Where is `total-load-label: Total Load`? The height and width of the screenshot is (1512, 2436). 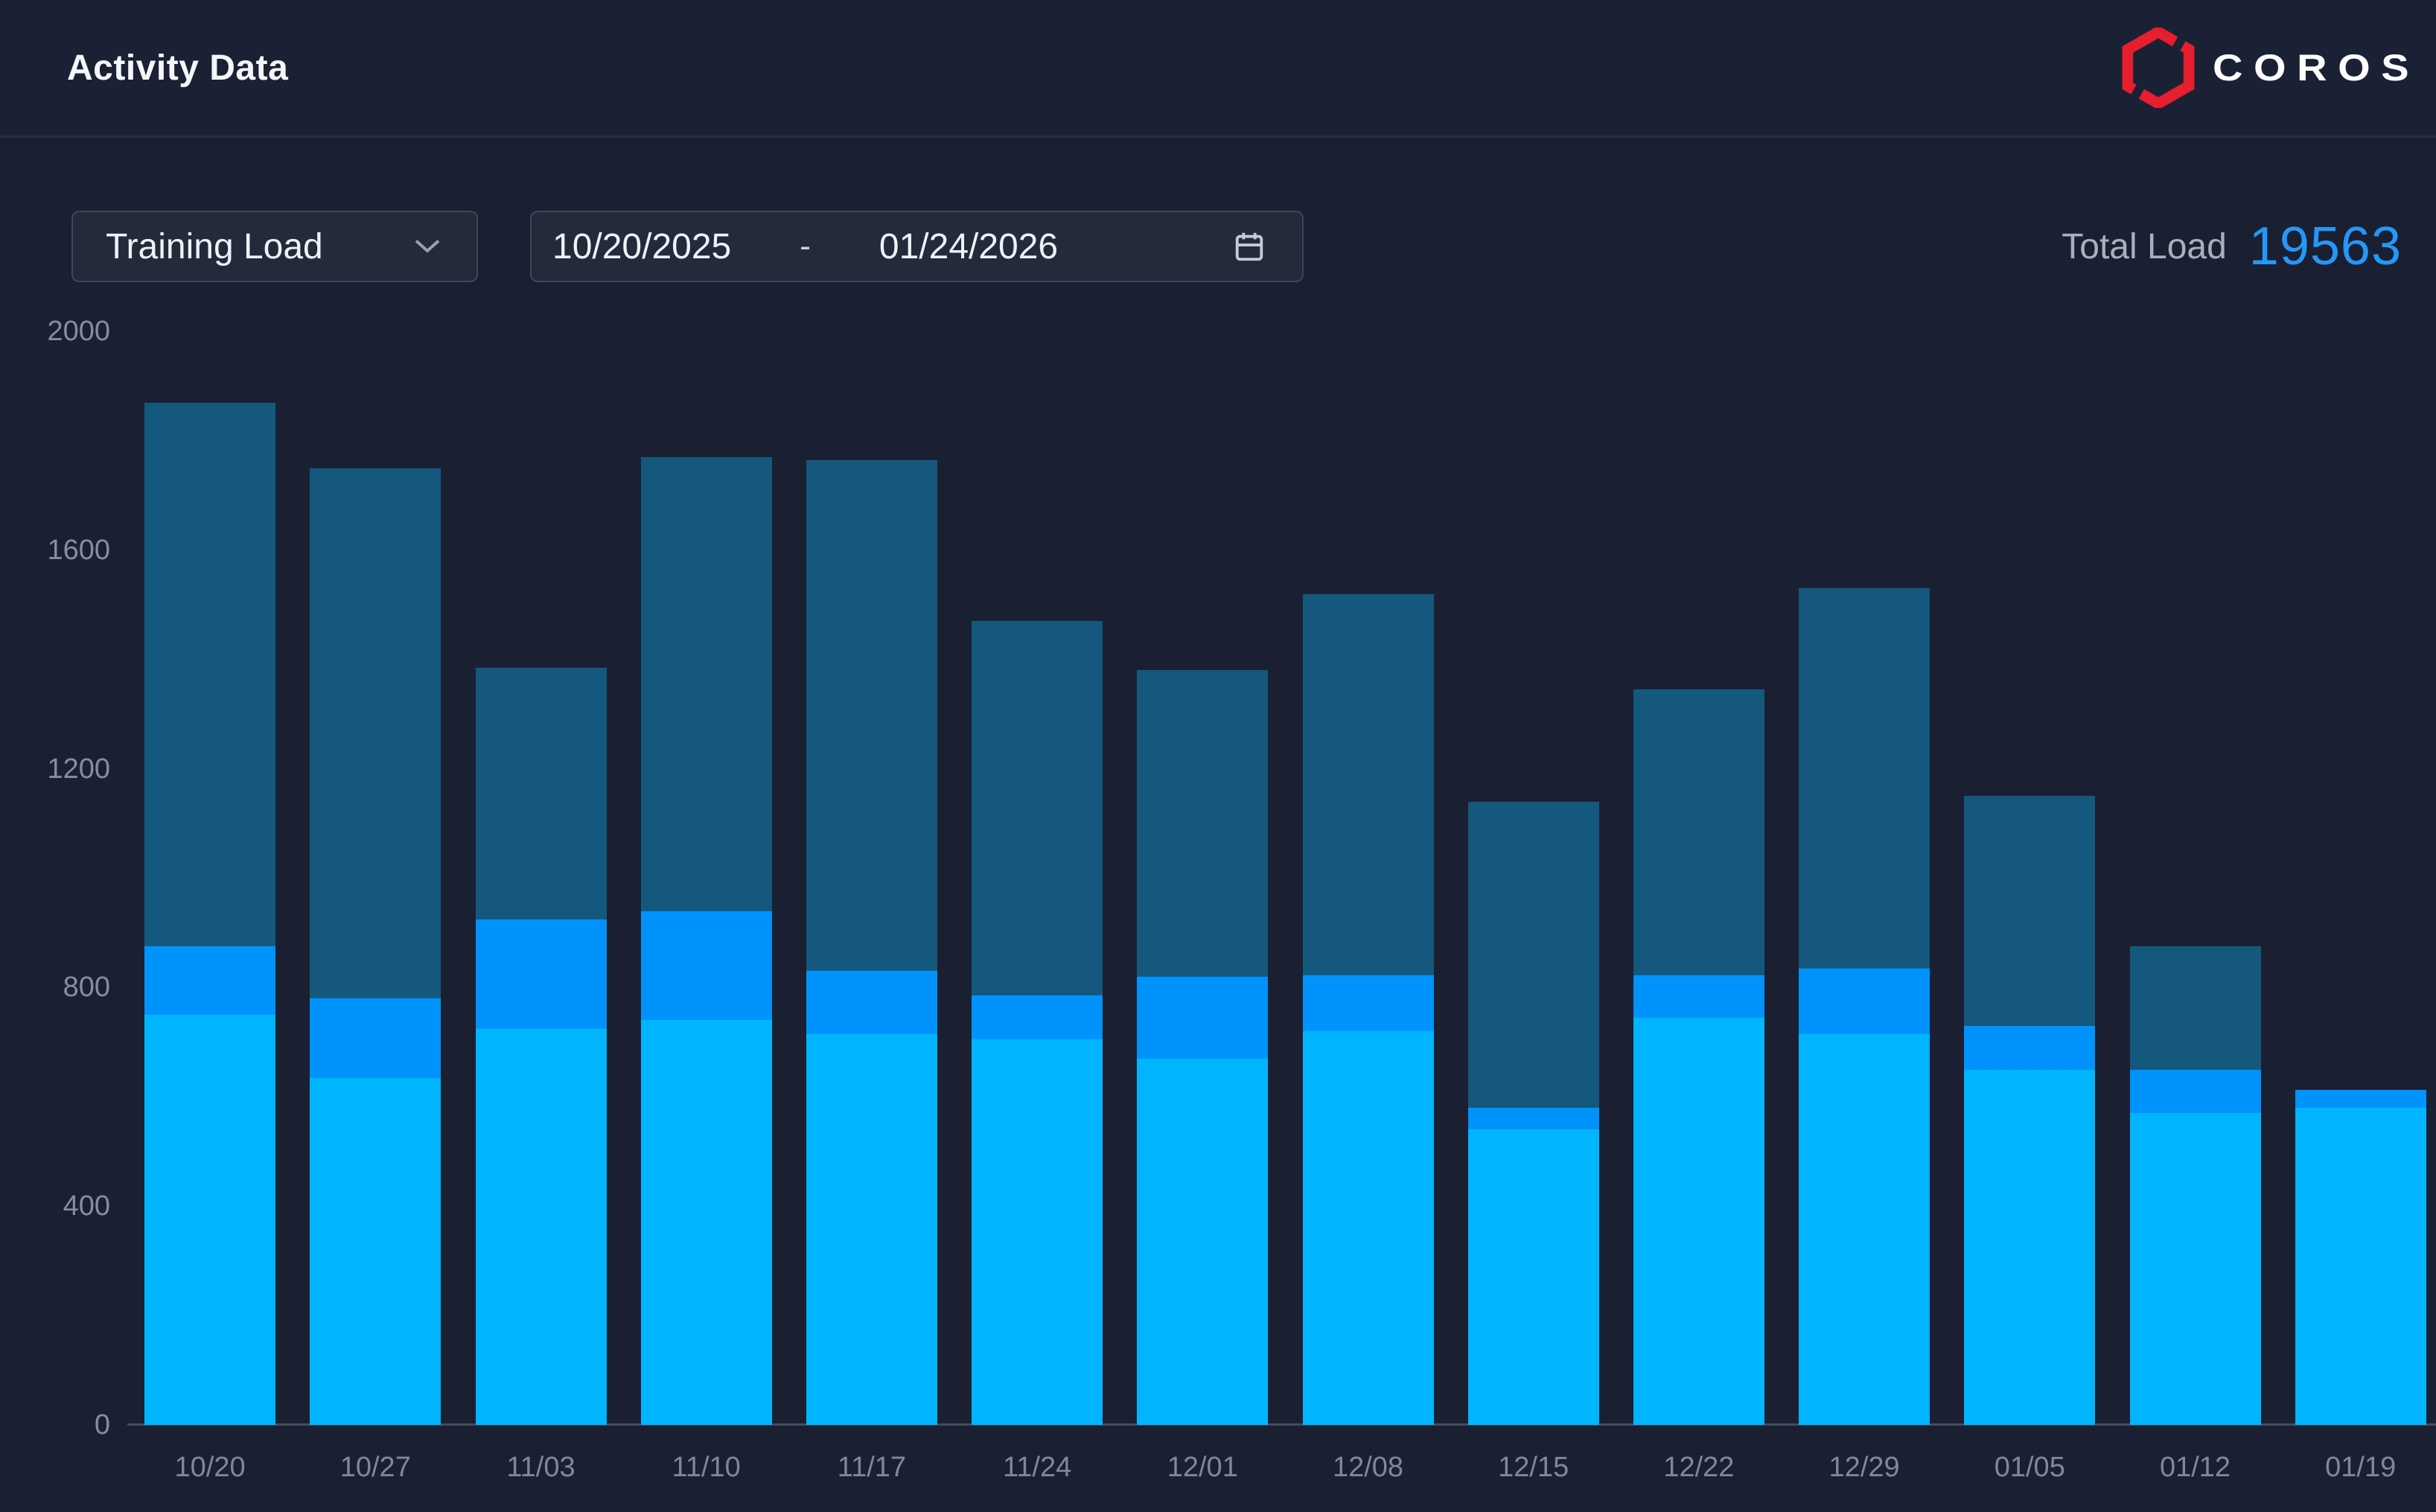 total-load-label: Total Load is located at coordinates (2144, 246).